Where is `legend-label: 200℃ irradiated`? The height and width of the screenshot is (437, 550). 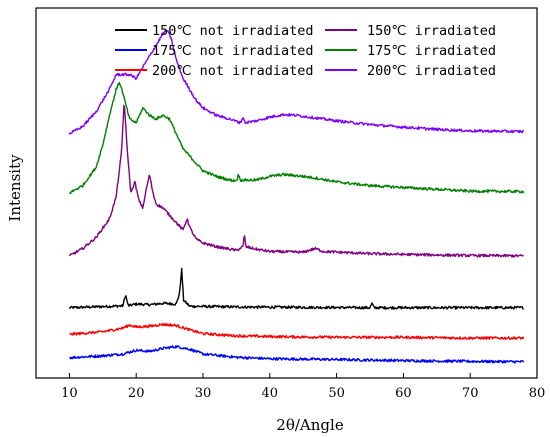
legend-label: 200℃ irradiated is located at coordinates (431, 71).